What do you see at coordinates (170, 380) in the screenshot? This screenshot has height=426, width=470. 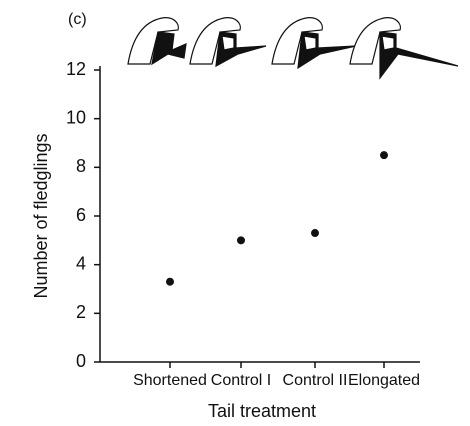 I see `x-tick-label: Shortened` at bounding box center [170, 380].